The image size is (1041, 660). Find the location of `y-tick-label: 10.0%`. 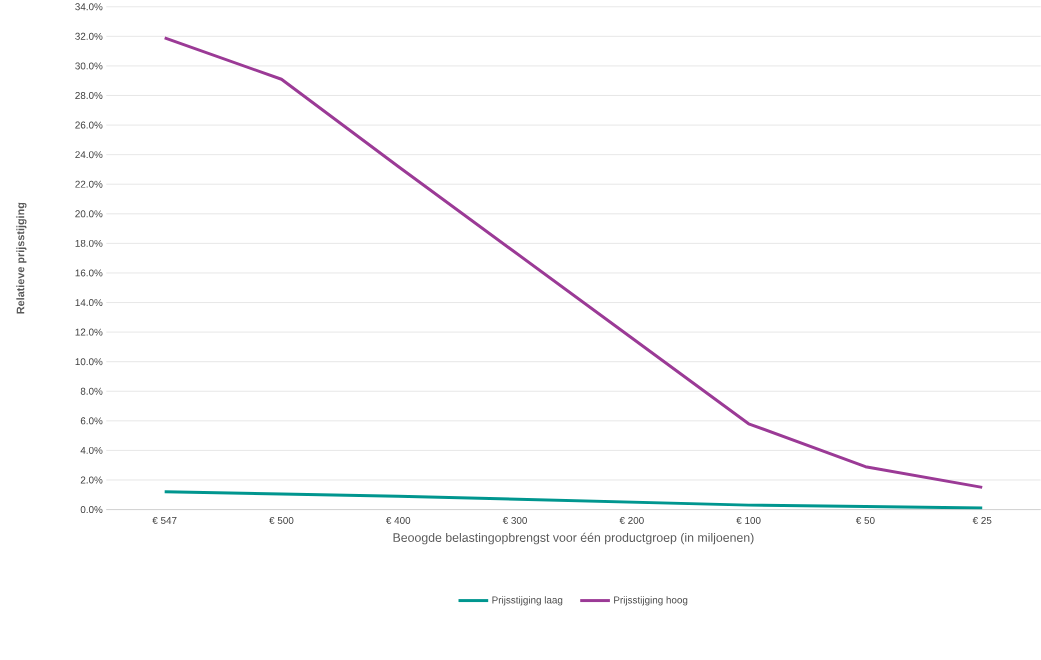

y-tick-label: 10.0% is located at coordinates (89, 361).